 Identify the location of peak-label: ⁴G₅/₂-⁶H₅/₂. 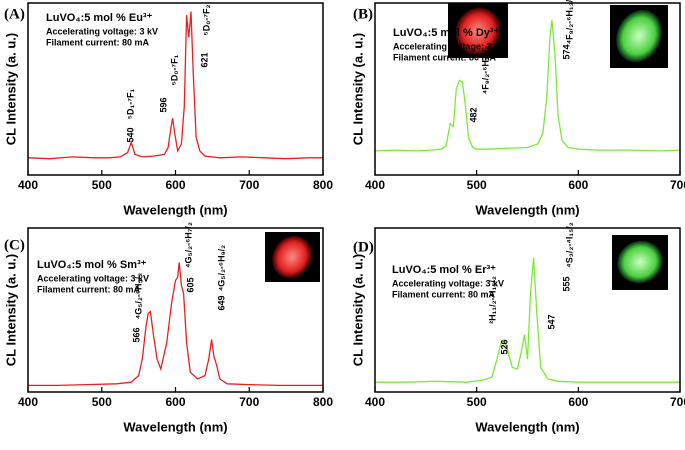
(138, 296).